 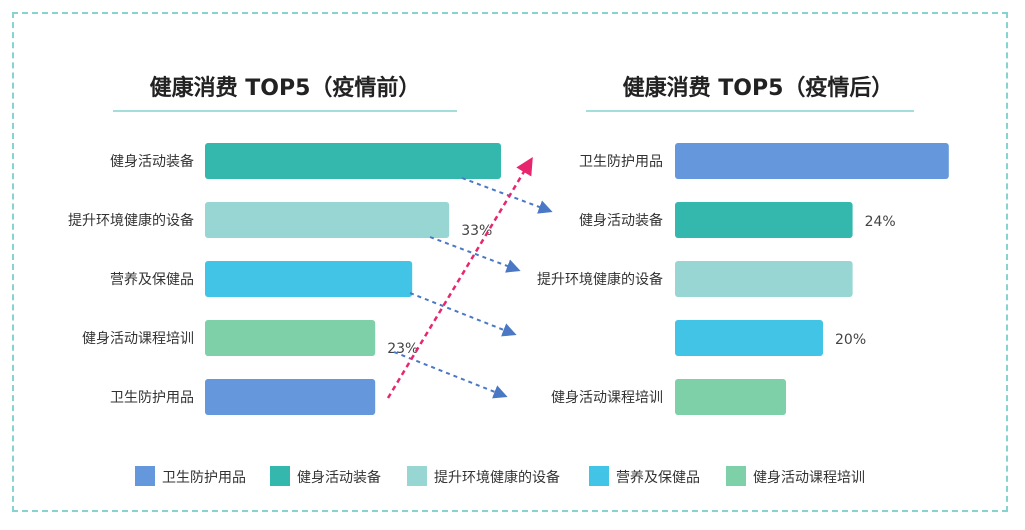 I want to click on arrow-hygiene-protection, so click(x=459, y=277).